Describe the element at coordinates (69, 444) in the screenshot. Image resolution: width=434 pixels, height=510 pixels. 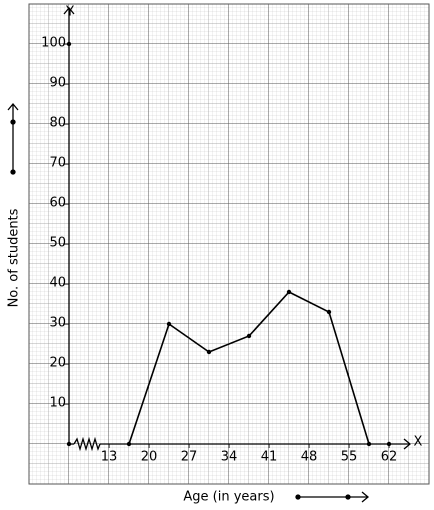
I see `origin-dot` at that location.